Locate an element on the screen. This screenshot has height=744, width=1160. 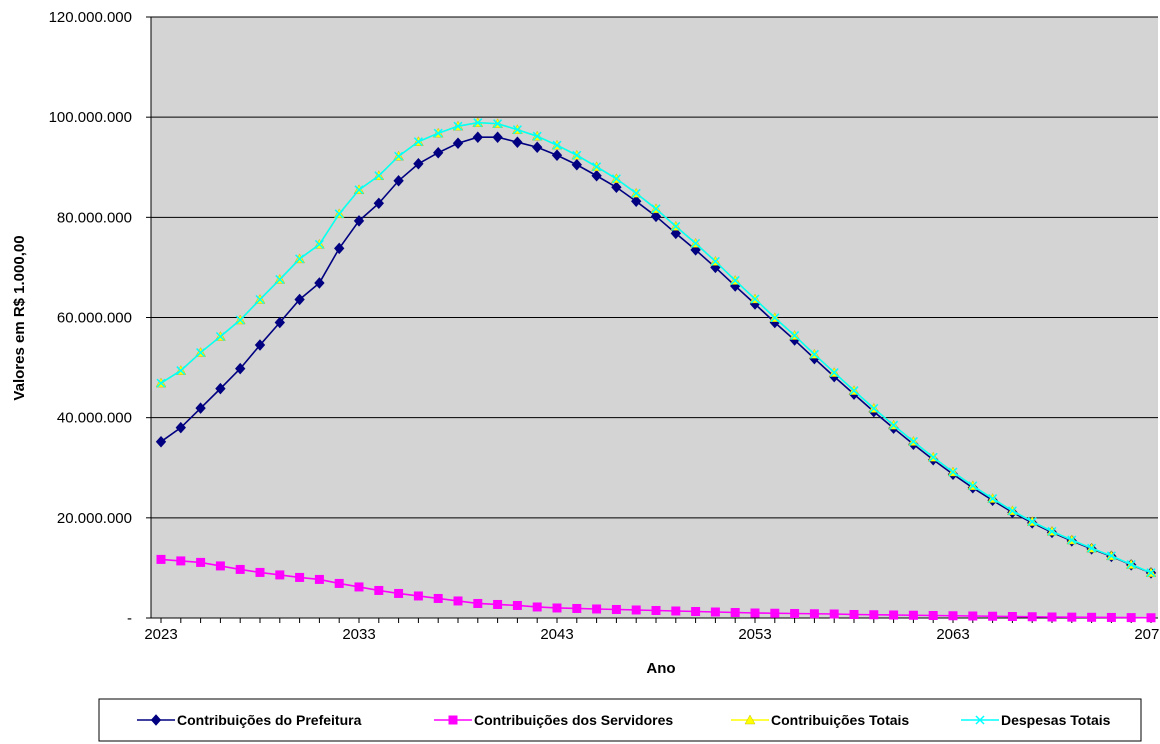
x-axis-title: Ano is located at coordinates (660, 668).